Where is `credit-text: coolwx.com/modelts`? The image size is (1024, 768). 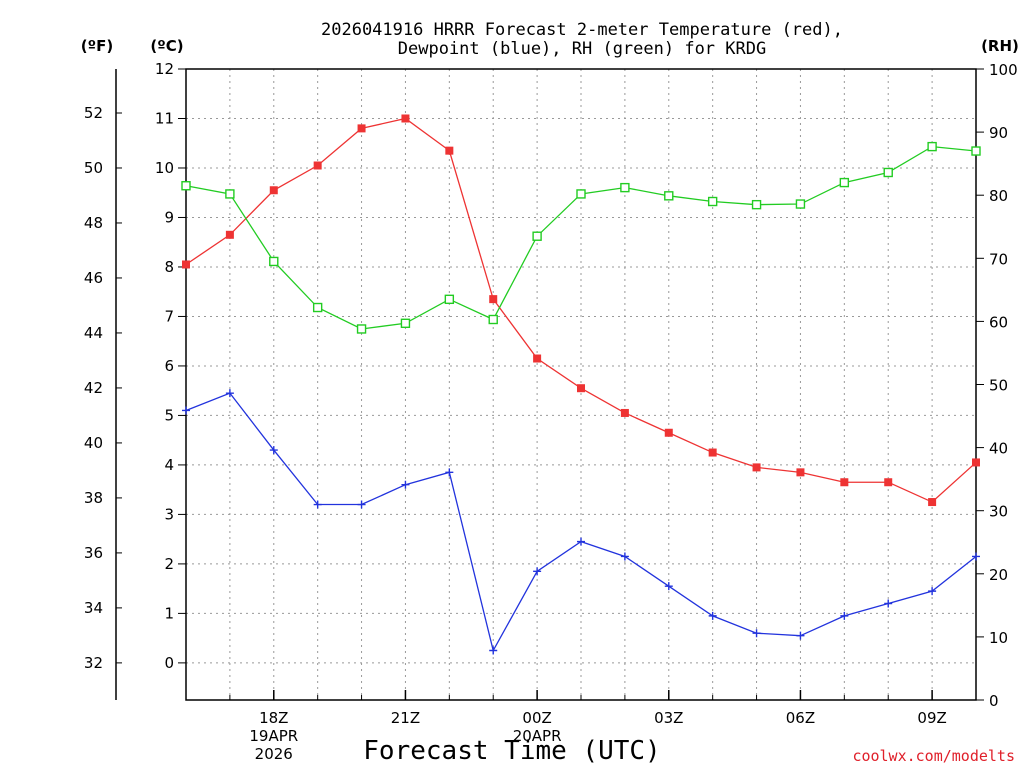
credit-text: coolwx.com/modelts is located at coordinates (933, 756).